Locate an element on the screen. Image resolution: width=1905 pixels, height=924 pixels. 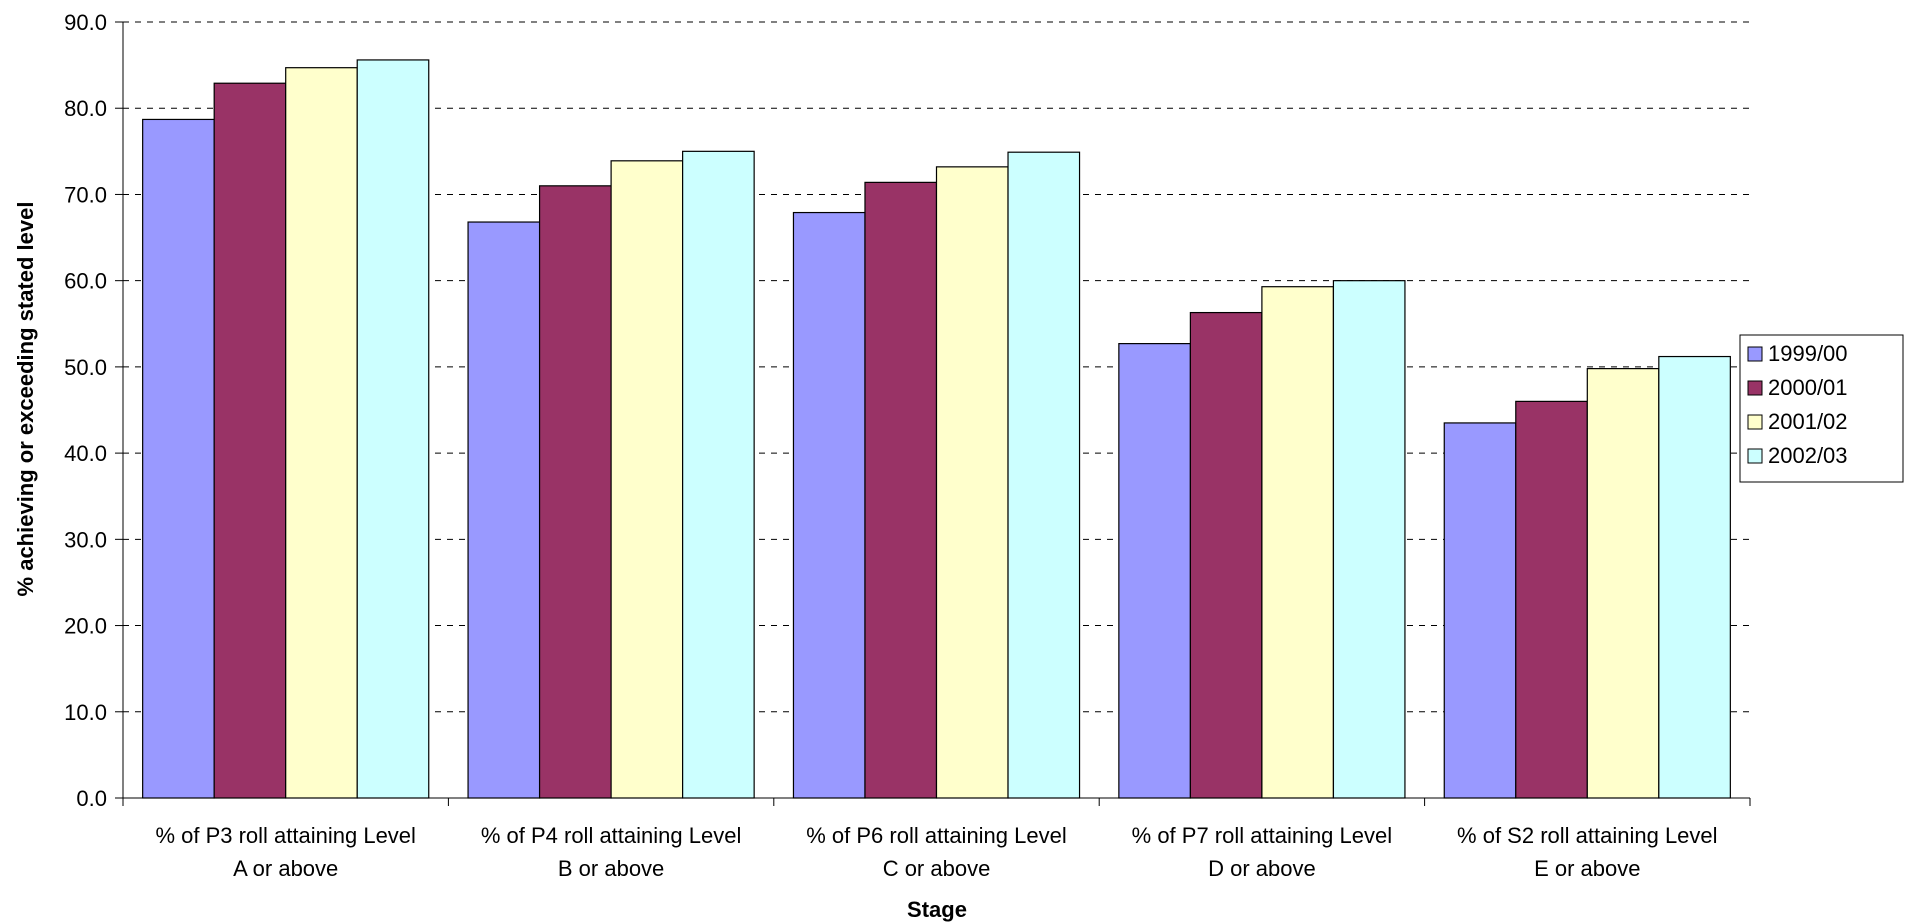
y-tick-label: 20.0 is located at coordinates (85, 626).